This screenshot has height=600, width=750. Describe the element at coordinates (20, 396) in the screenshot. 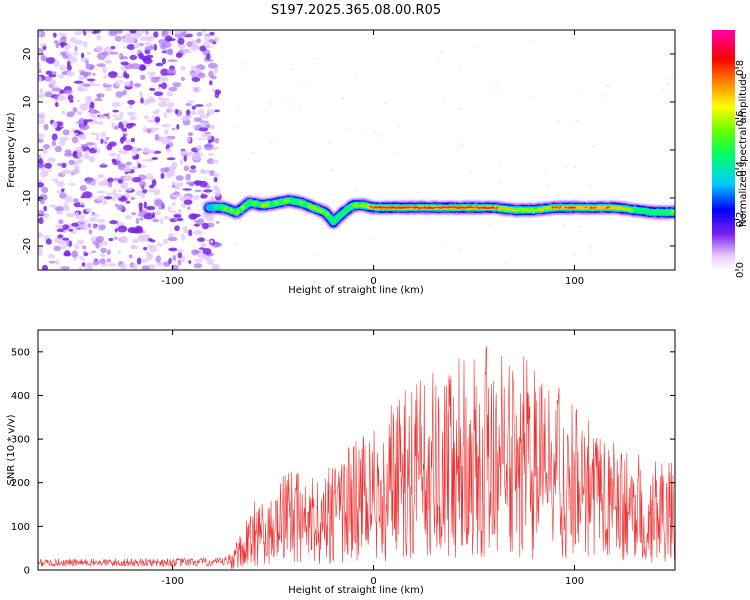

I see `y-tick-label: 400` at that location.